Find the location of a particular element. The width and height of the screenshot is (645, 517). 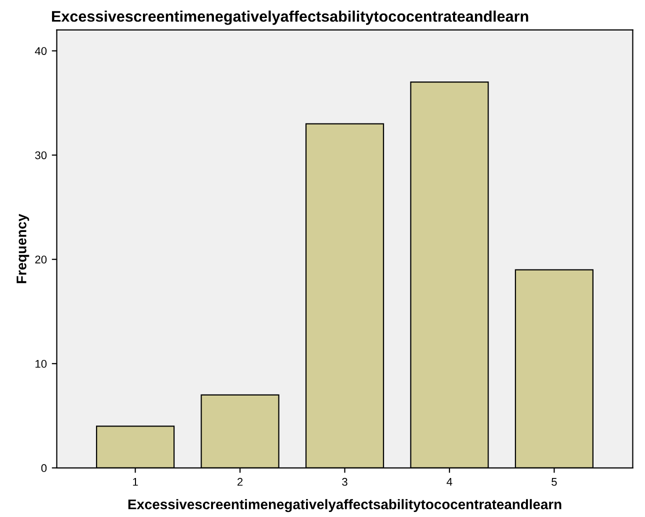

x-tick-label: 5 is located at coordinates (554, 482).